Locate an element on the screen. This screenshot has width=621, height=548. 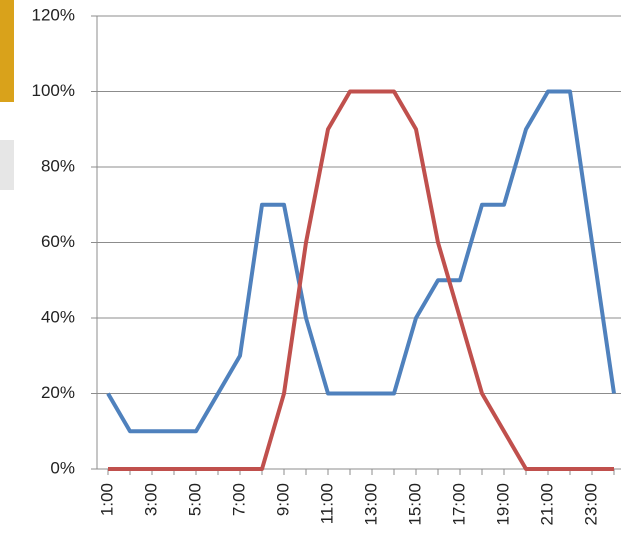
y-tick-label: 20% is located at coordinates (58, 392).